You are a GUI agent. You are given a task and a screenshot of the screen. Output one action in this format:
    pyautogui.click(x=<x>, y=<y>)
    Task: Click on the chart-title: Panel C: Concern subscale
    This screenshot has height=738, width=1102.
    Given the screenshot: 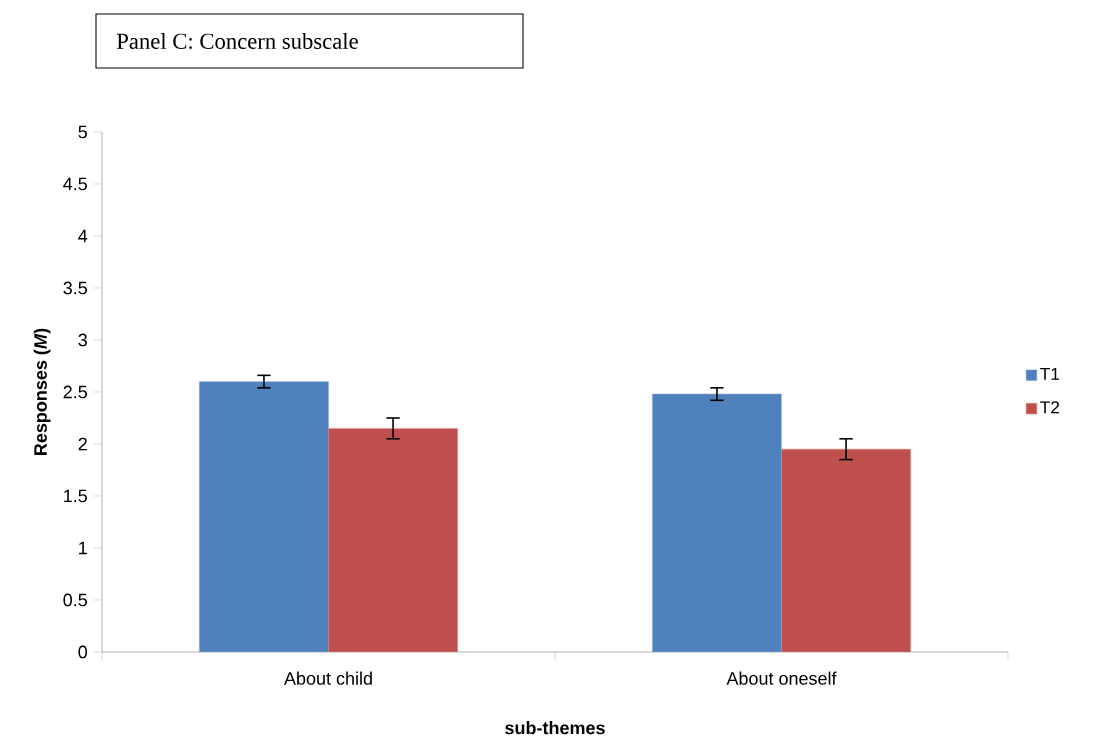 What is the action you would take?
    pyautogui.click(x=237, y=40)
    